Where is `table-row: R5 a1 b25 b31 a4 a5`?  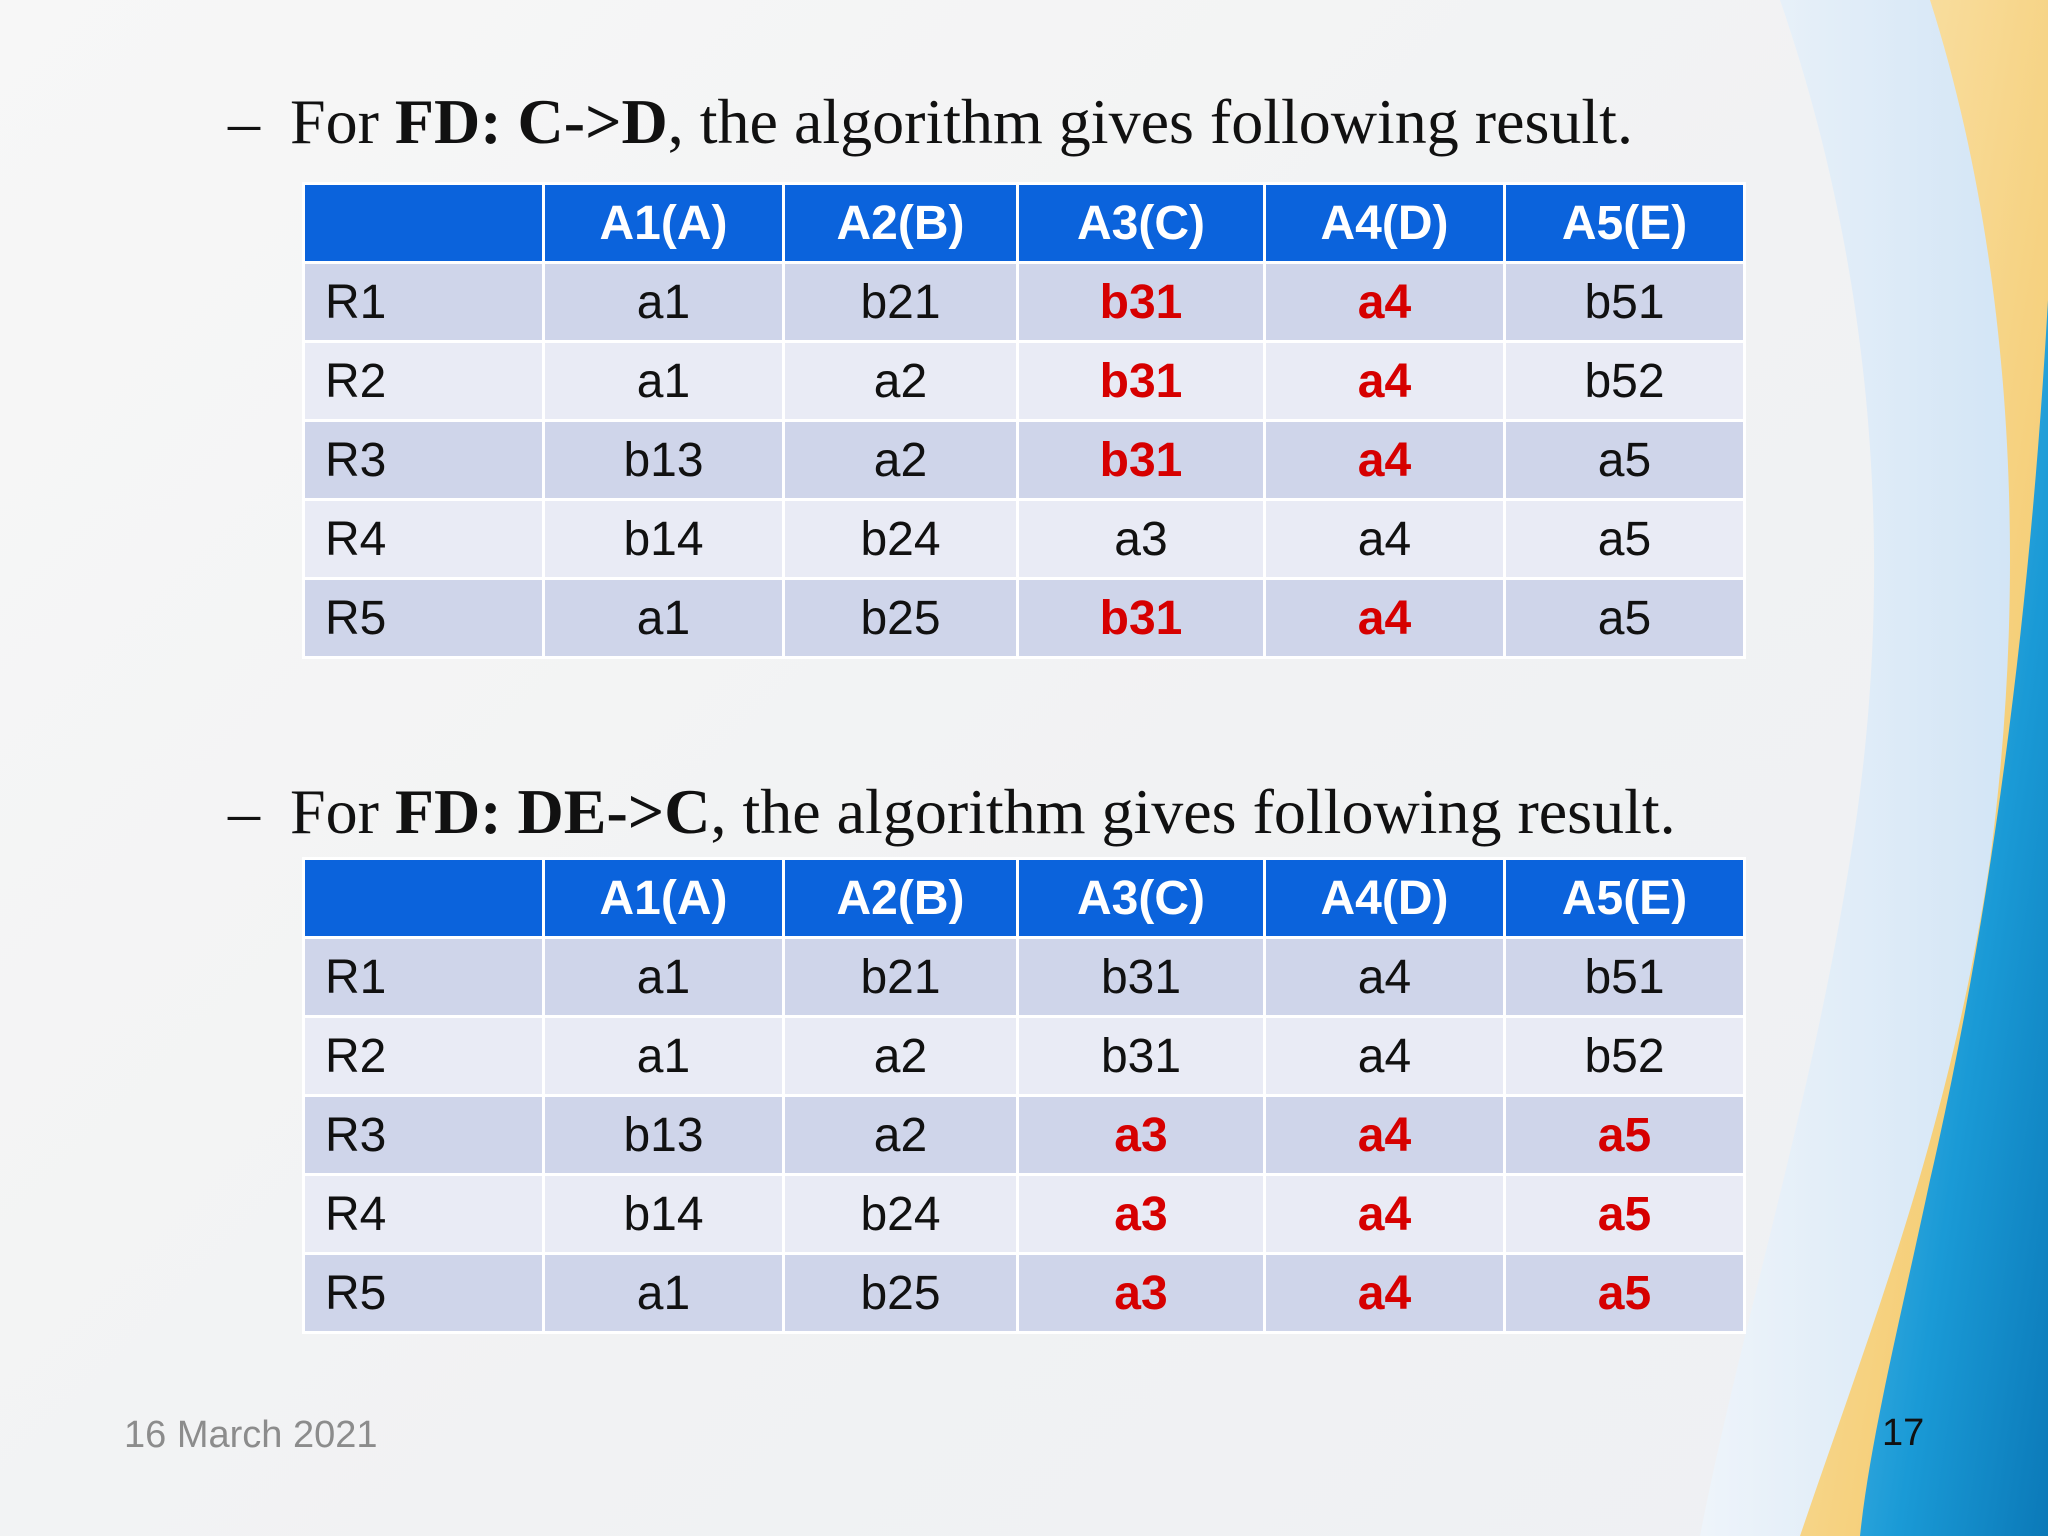 table-row: R5 a1 b25 b31 a4 a5 is located at coordinates (1024, 618).